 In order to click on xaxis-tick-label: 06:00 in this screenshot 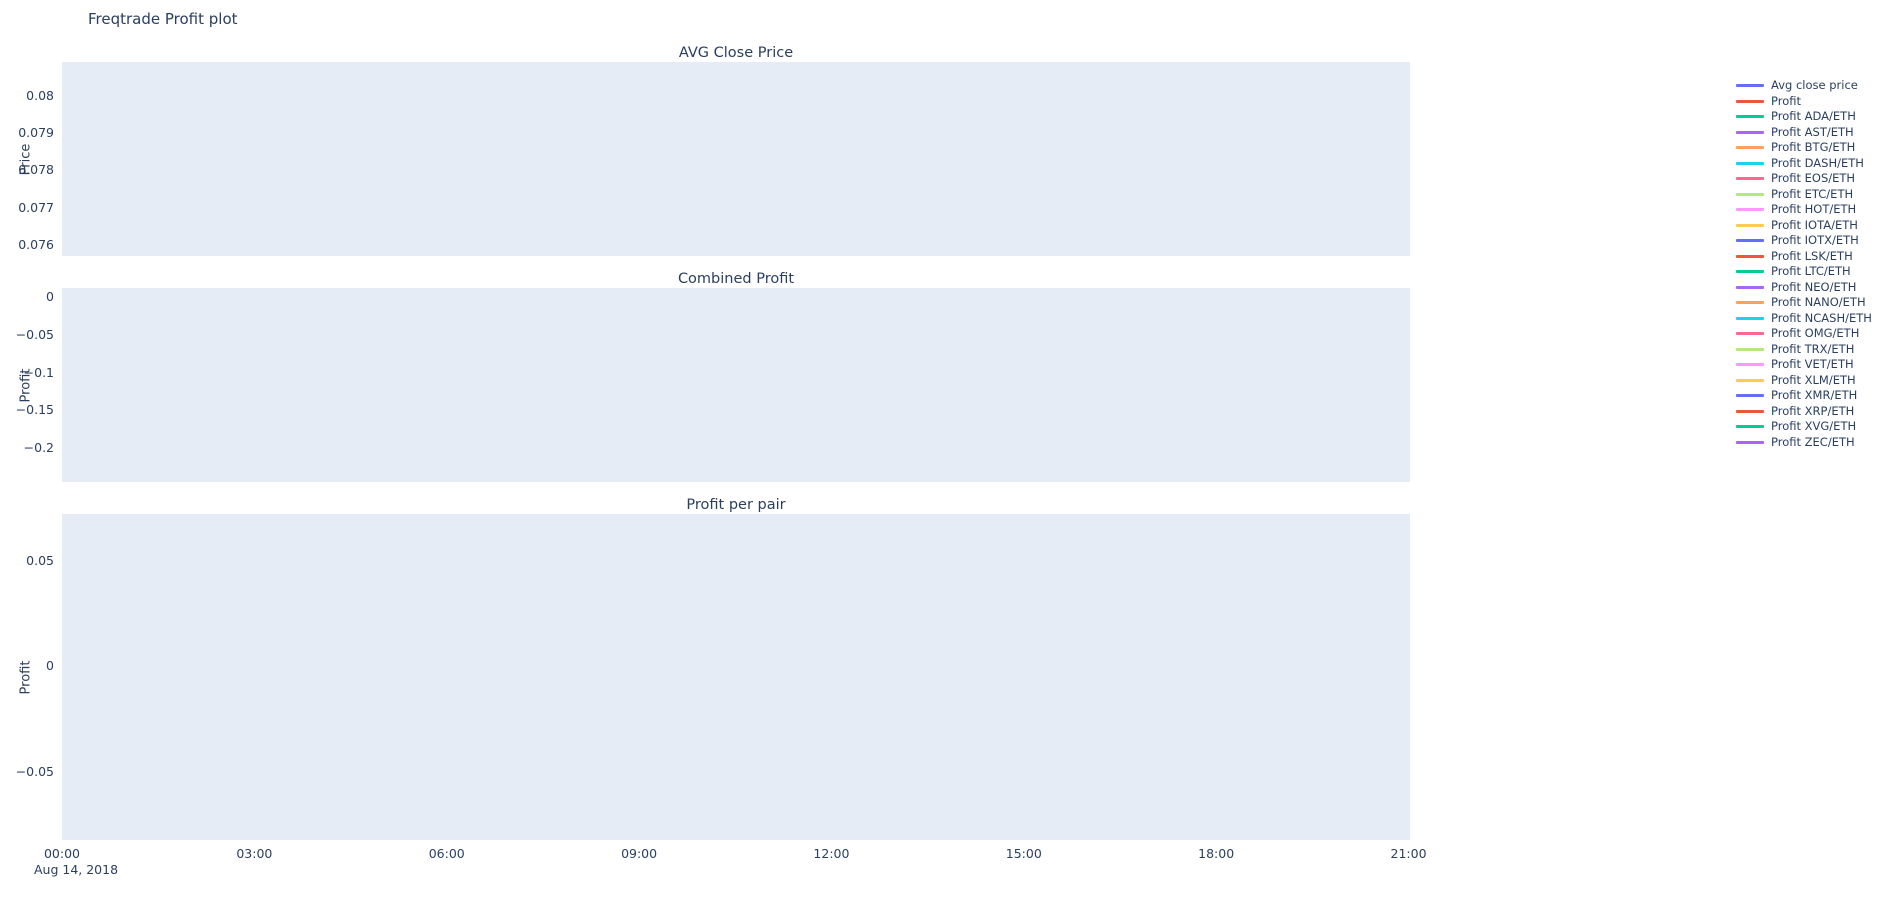, I will do `click(446, 853)`.